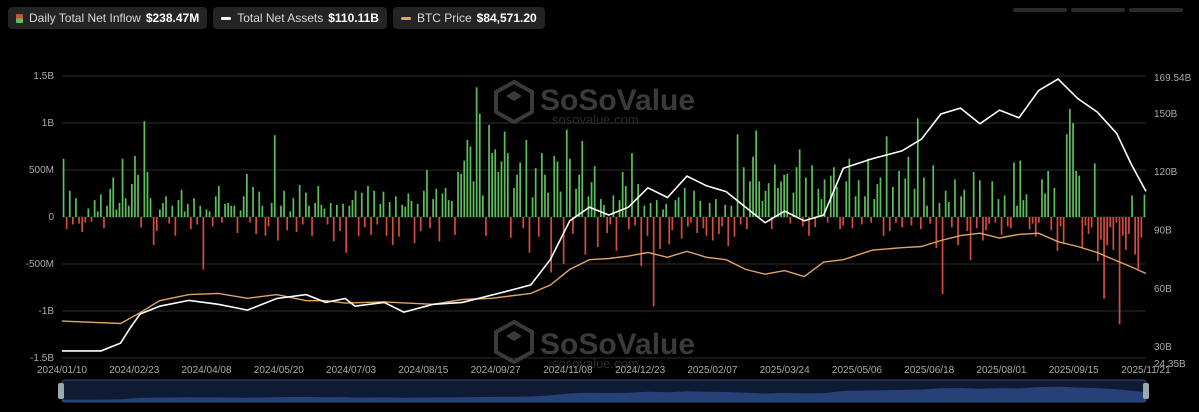  What do you see at coordinates (1146, 391) in the screenshot?
I see `navigator-handle-right` at bounding box center [1146, 391].